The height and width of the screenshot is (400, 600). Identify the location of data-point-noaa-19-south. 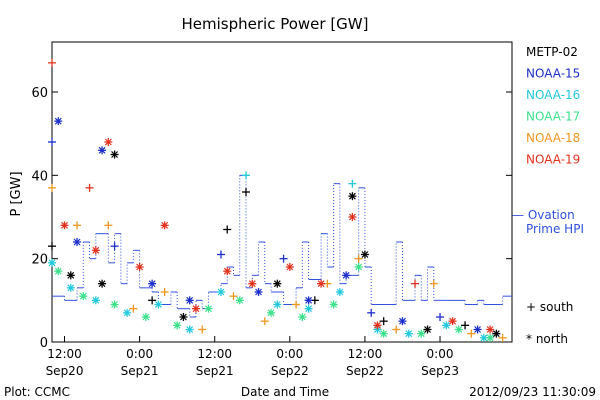
(89, 187).